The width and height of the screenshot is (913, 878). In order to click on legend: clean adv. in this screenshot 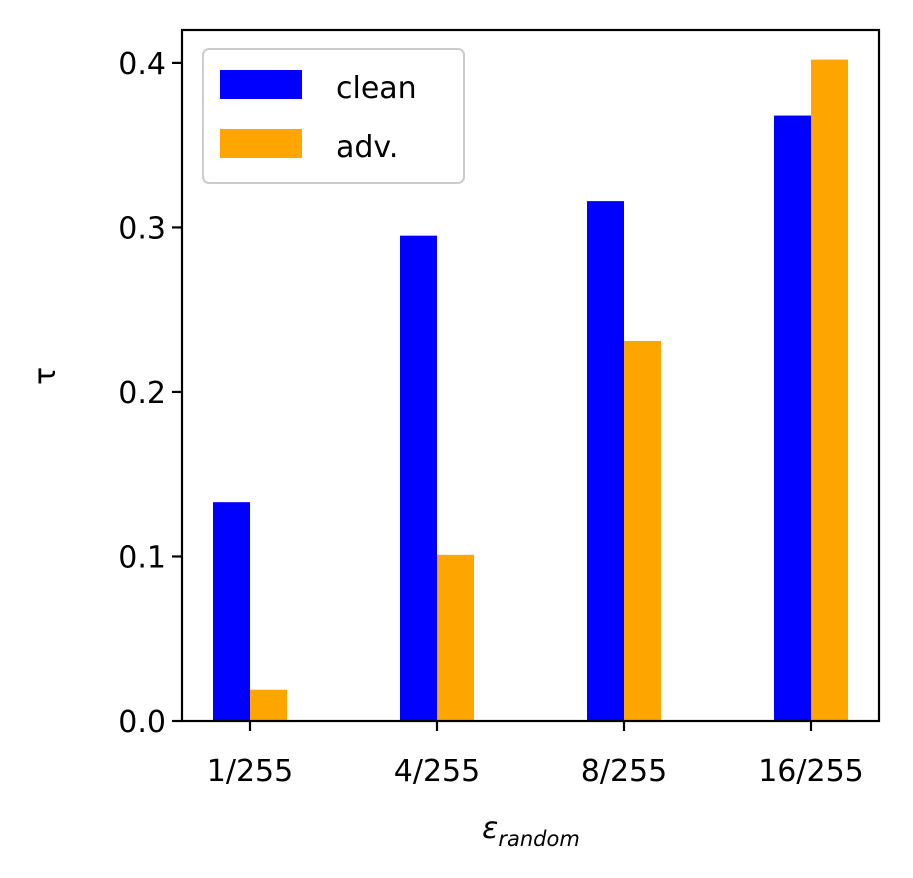, I will do `click(333, 116)`.